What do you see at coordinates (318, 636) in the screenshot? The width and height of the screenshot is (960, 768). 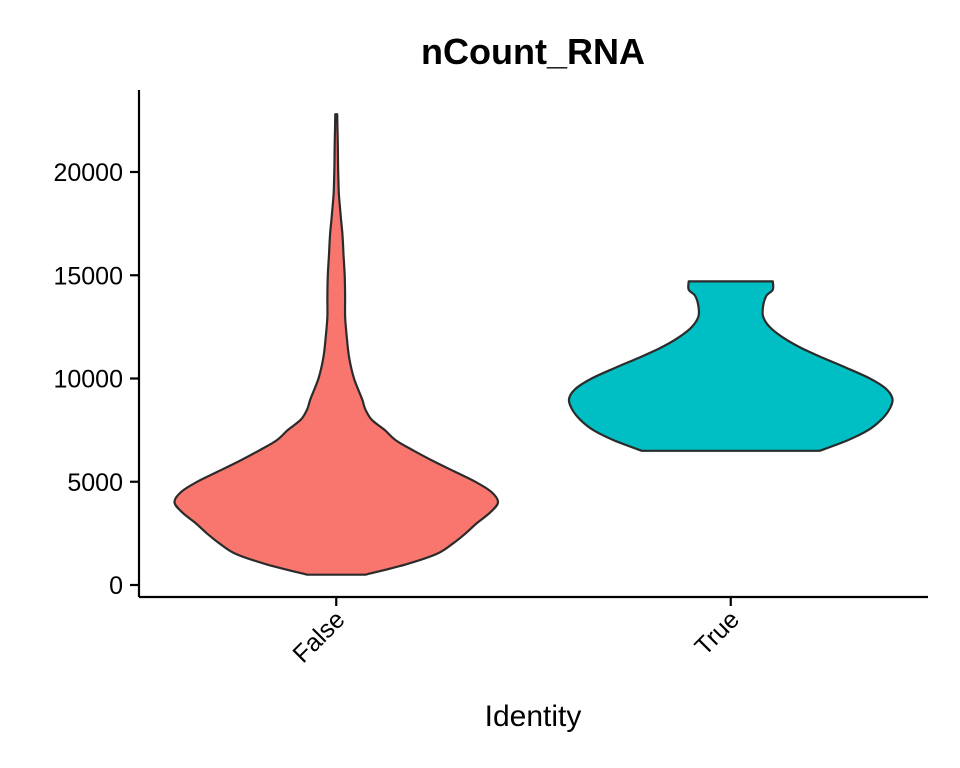 I see `x-tick-label: False` at bounding box center [318, 636].